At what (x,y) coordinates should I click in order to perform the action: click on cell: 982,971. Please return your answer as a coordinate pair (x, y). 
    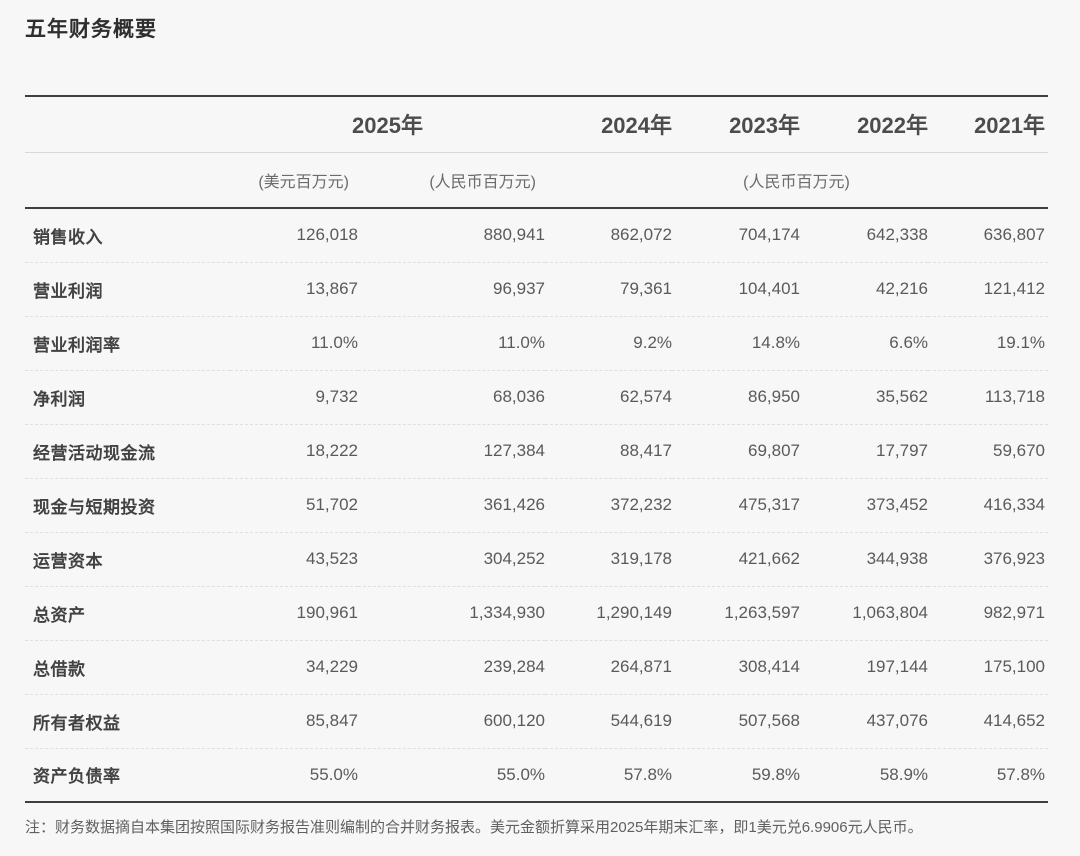
    Looking at the image, I should click on (1014, 612).